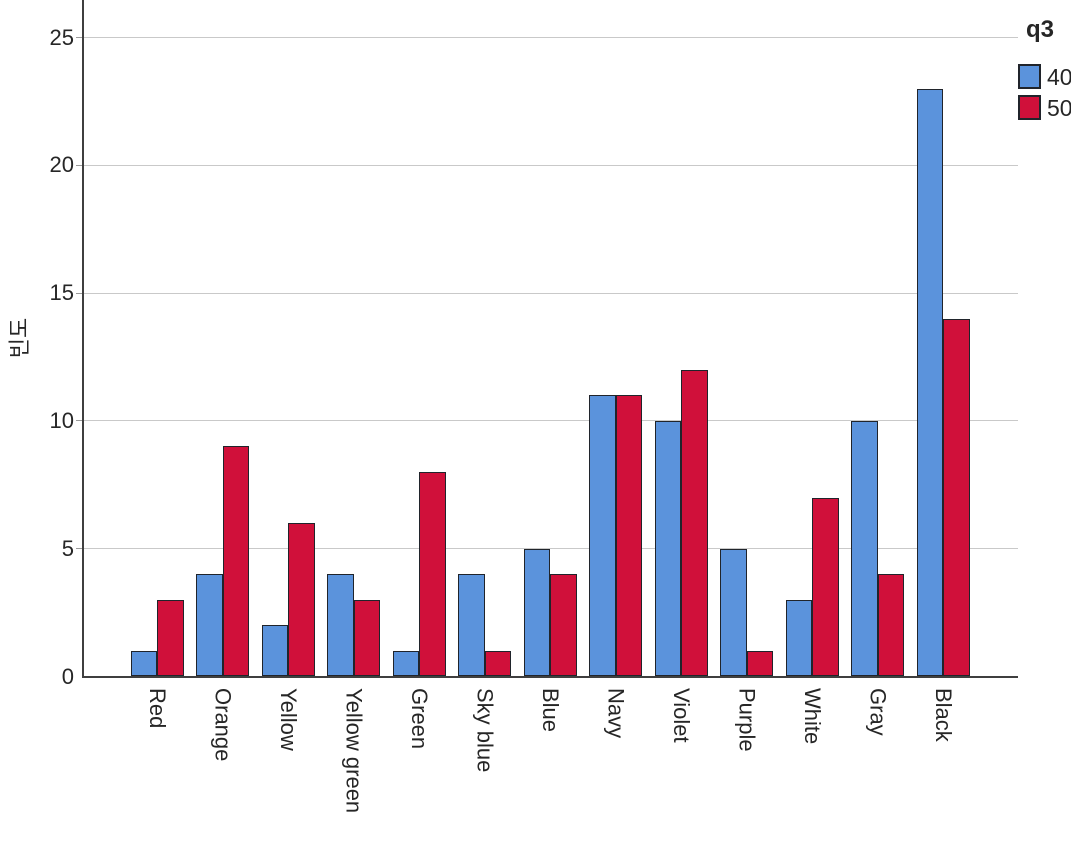  I want to click on bar-50-blue, so click(563, 625).